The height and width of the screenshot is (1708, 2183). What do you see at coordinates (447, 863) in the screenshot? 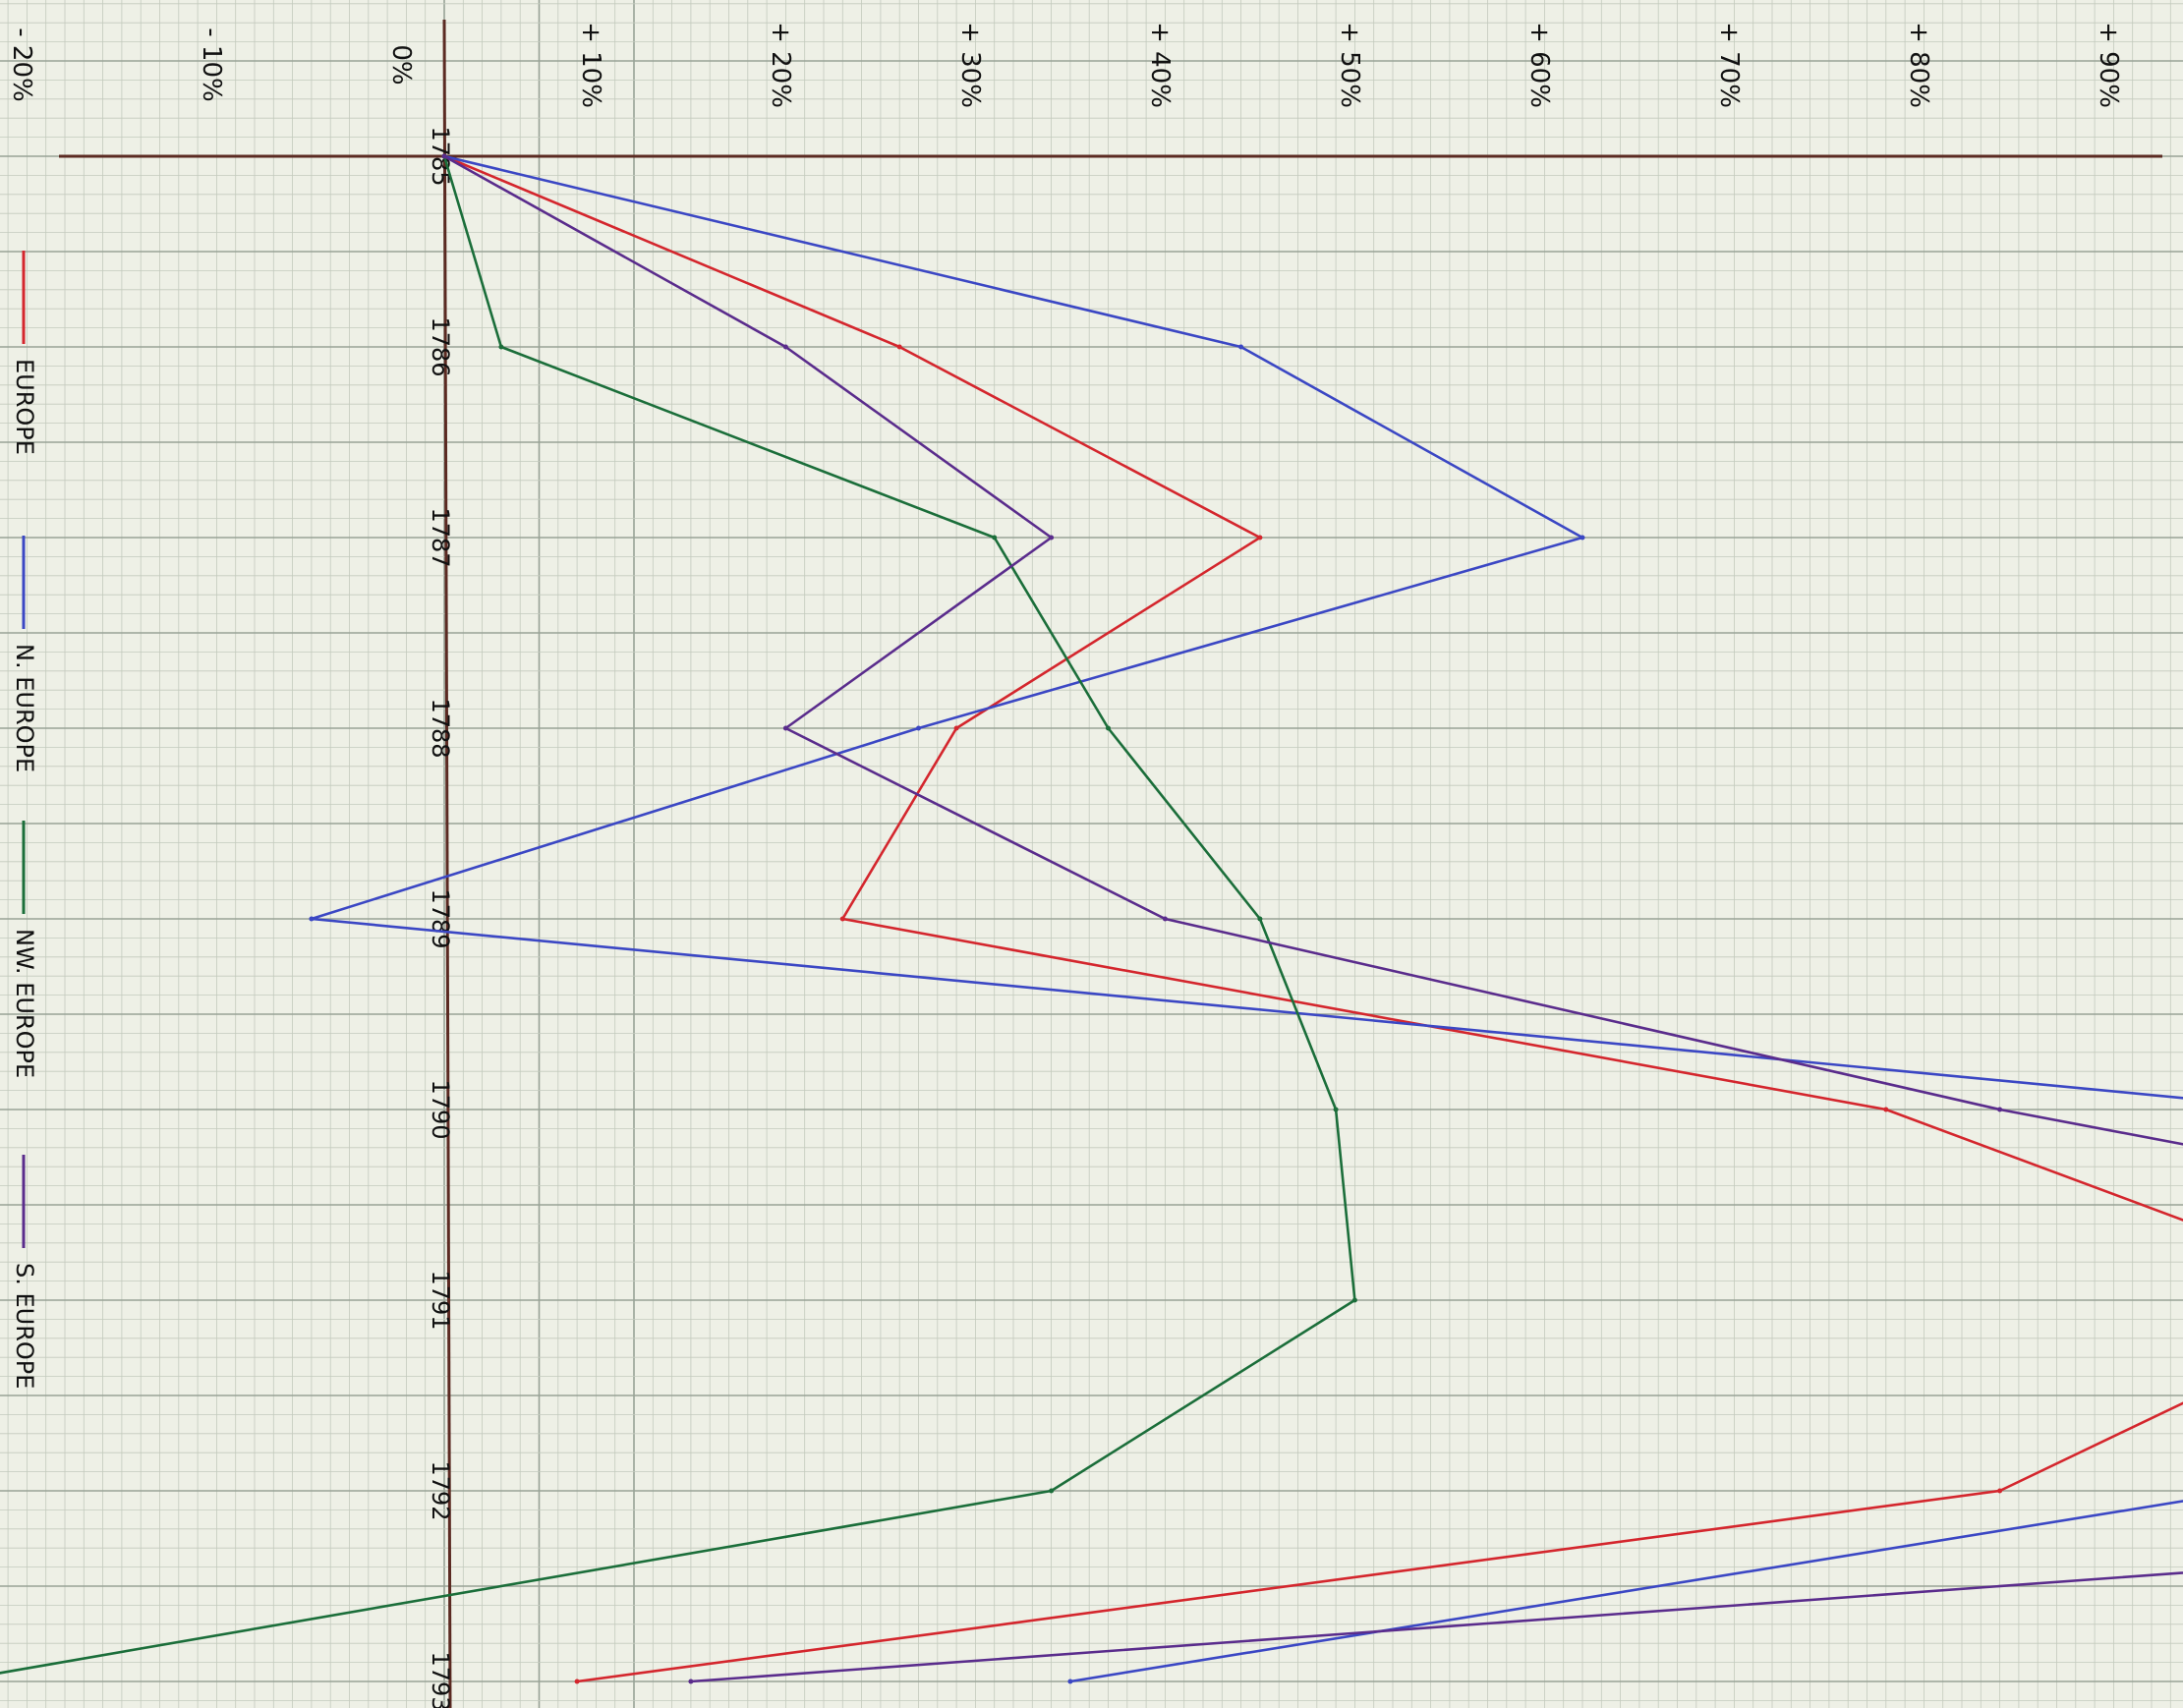
I see `year-axis` at bounding box center [447, 863].